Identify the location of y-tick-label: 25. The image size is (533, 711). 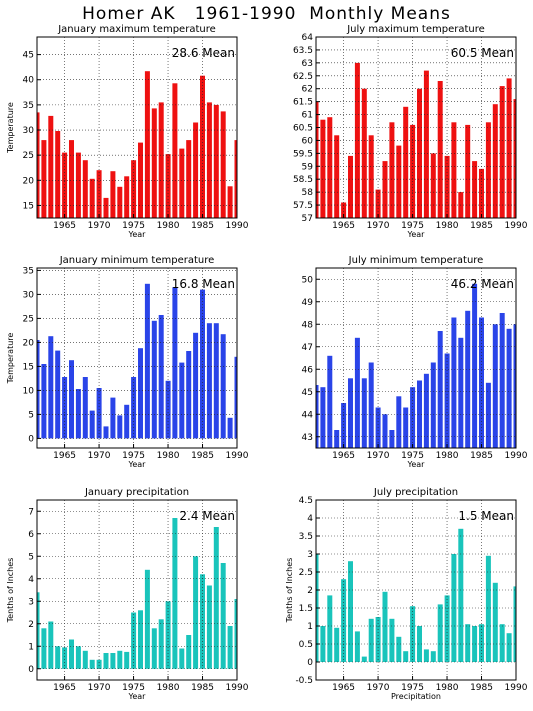
(28, 156).